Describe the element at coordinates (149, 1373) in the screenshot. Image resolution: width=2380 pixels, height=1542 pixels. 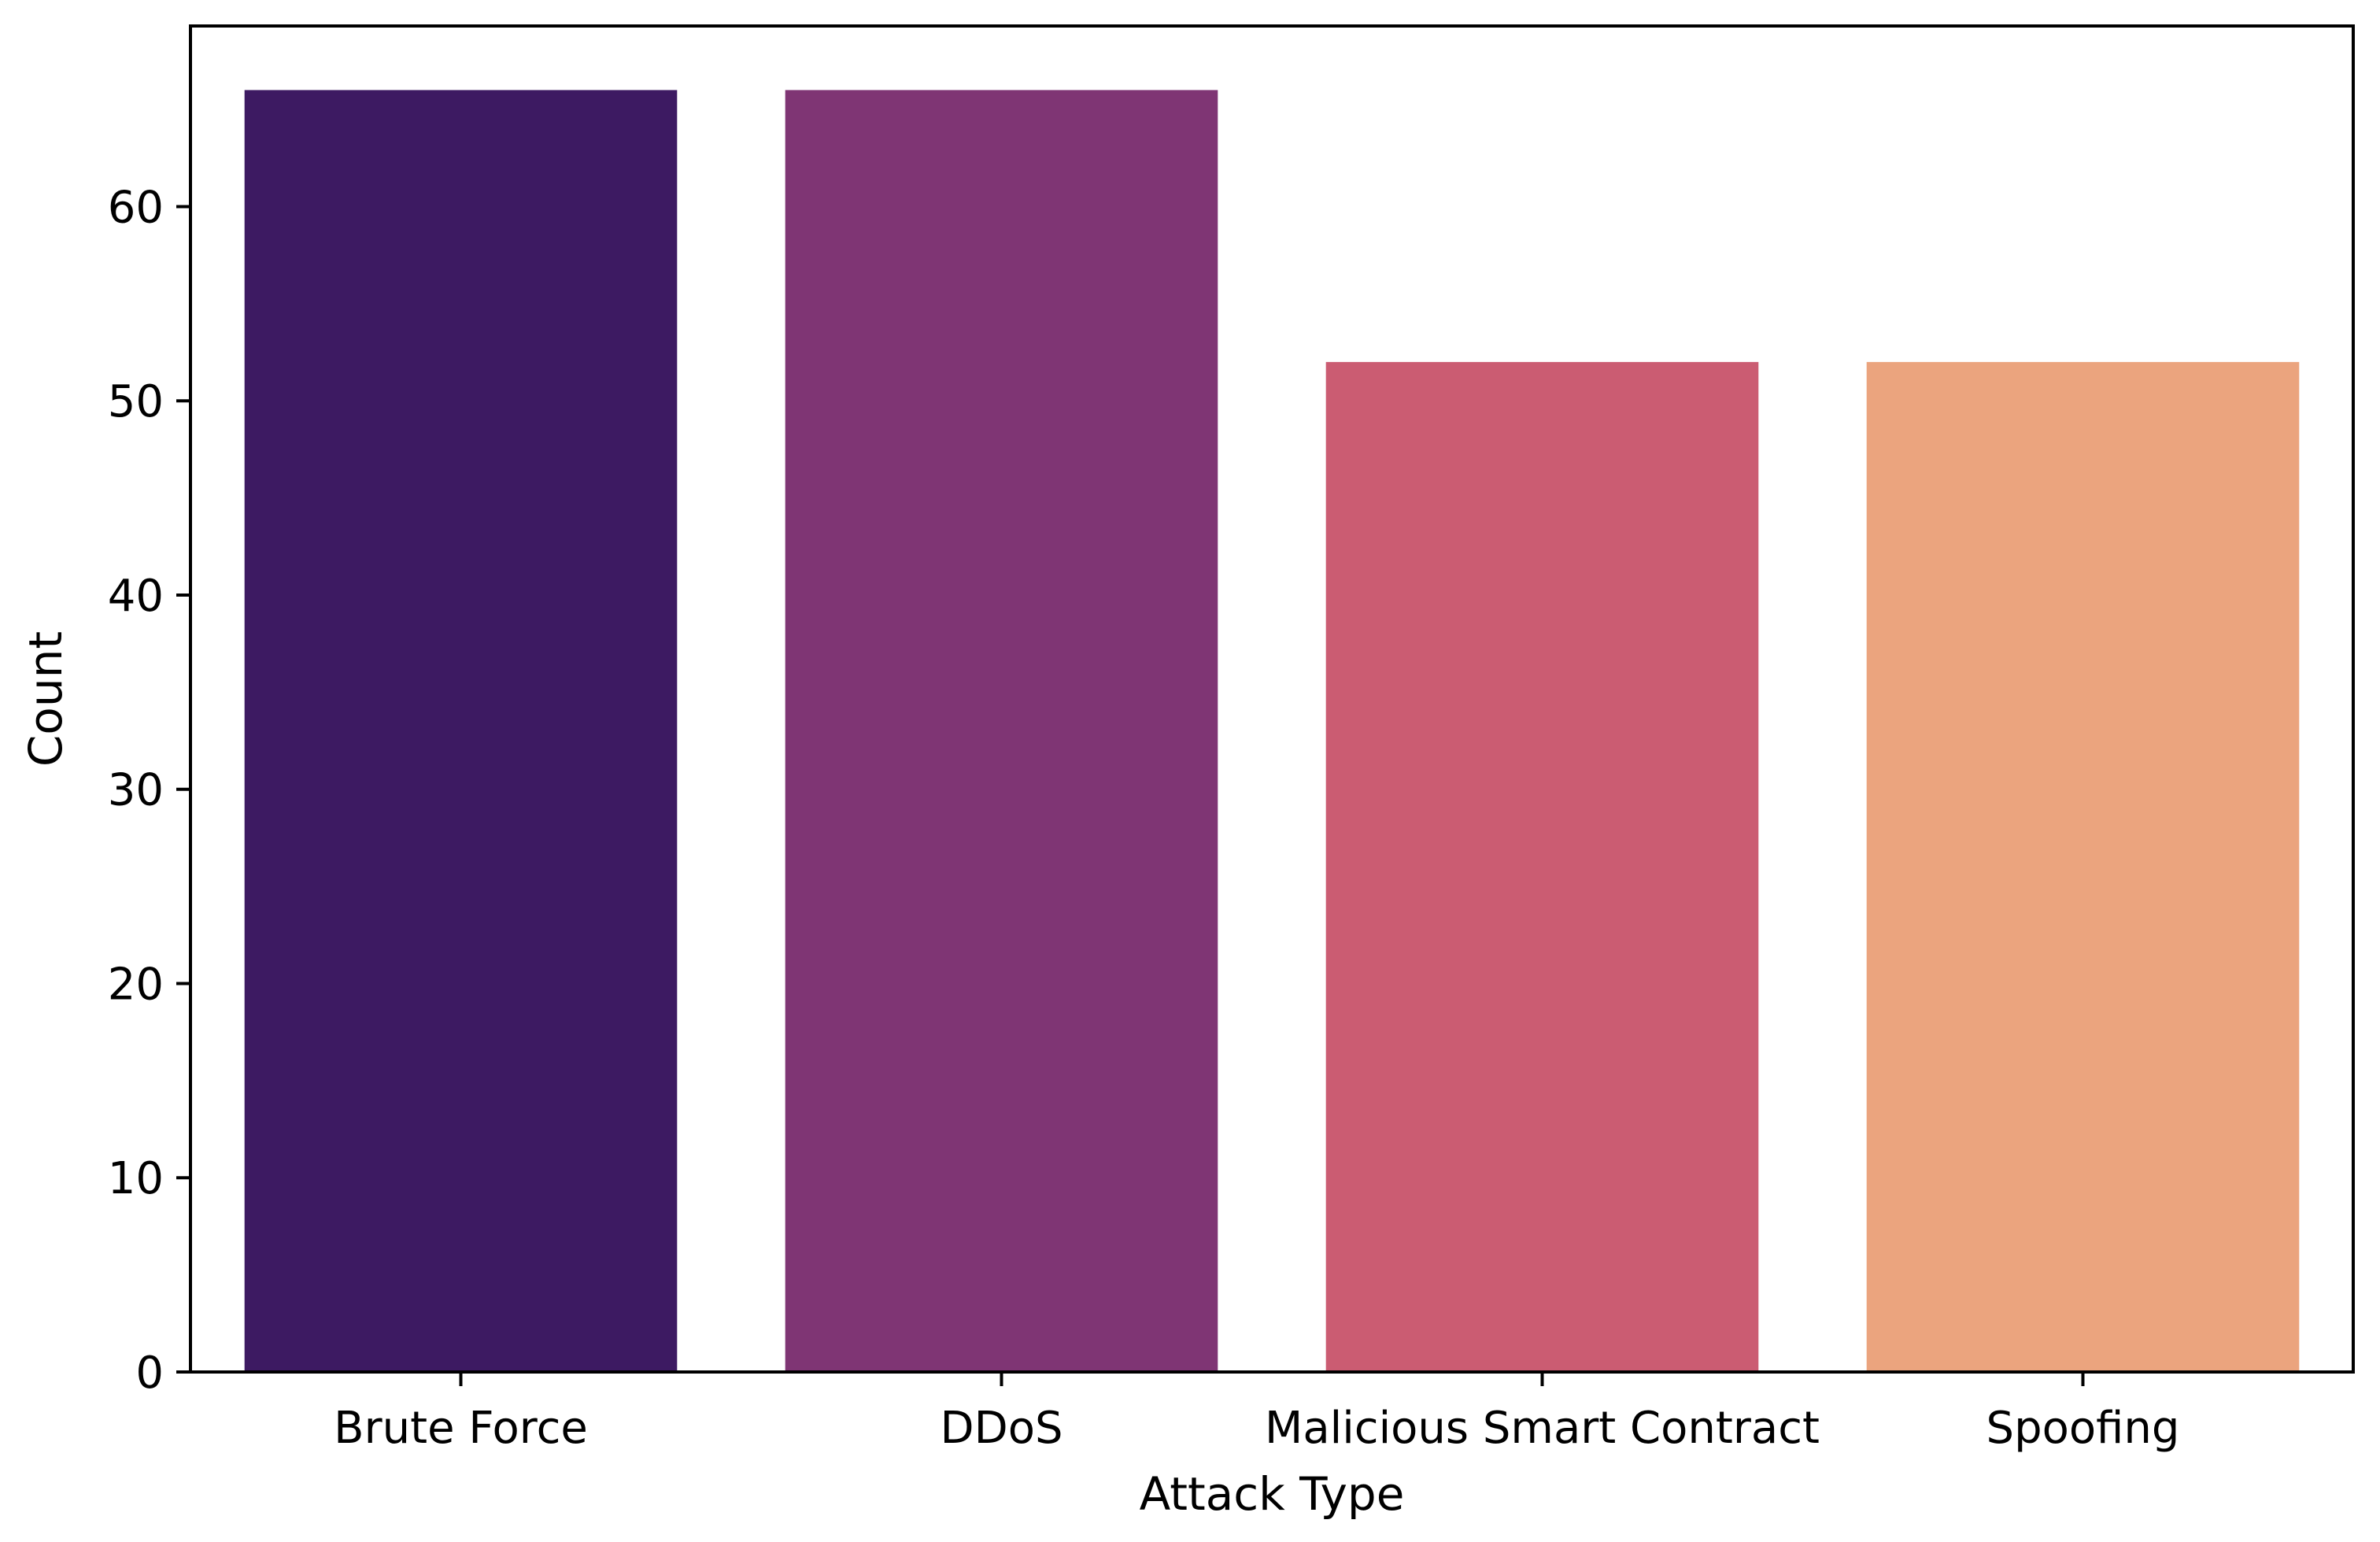
I see `y-tick-label: 0` at that location.